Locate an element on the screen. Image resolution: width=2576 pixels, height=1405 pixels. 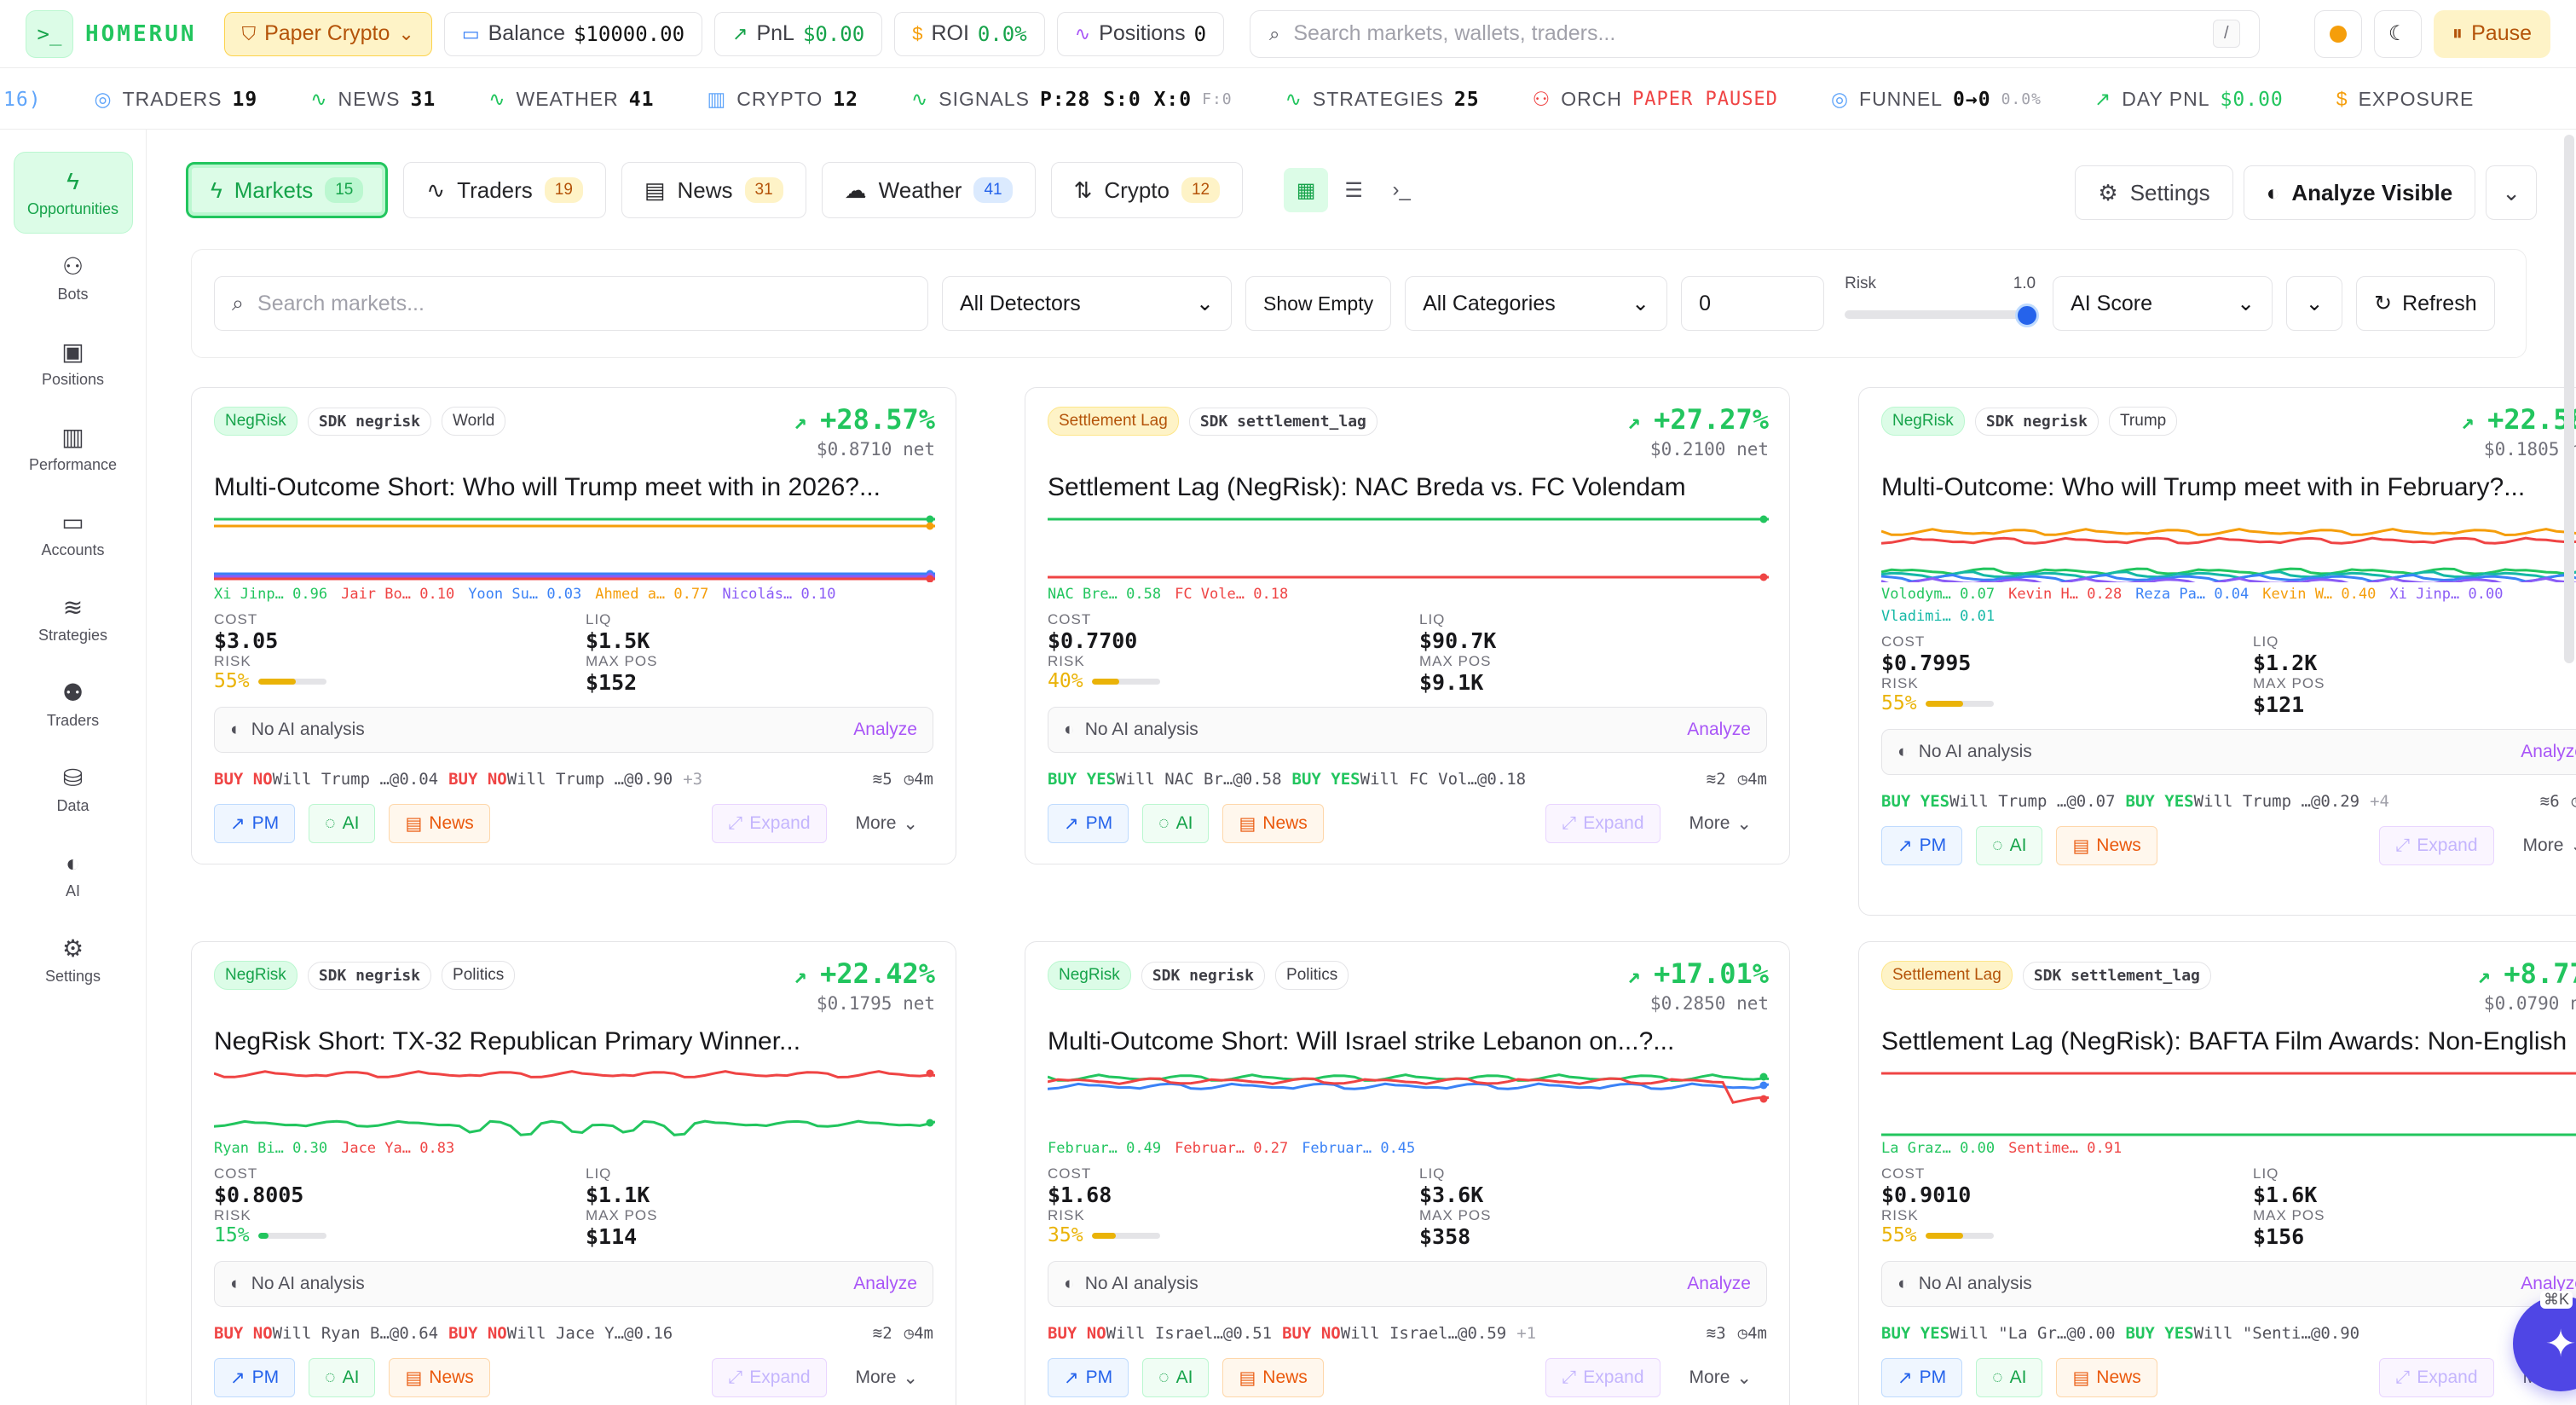
ticker-funnel: ◎ FUNNEL 0→0 0.0% is located at coordinates (1936, 99).